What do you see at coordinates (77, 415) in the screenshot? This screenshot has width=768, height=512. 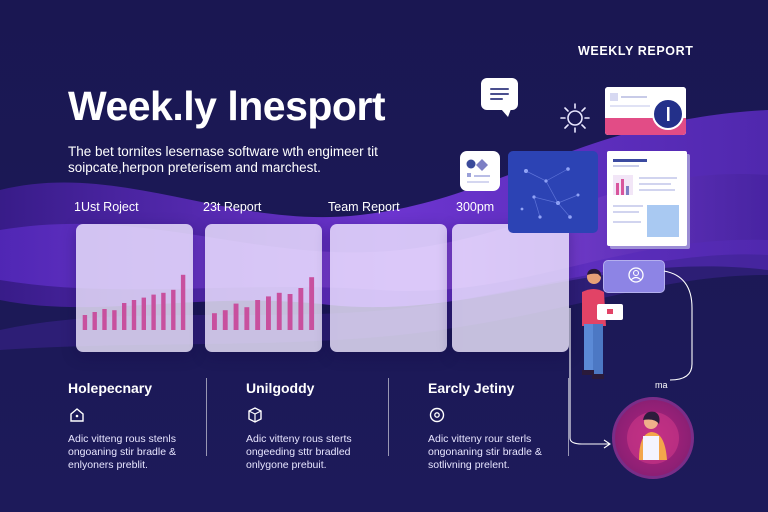 I see `home-icon` at bounding box center [77, 415].